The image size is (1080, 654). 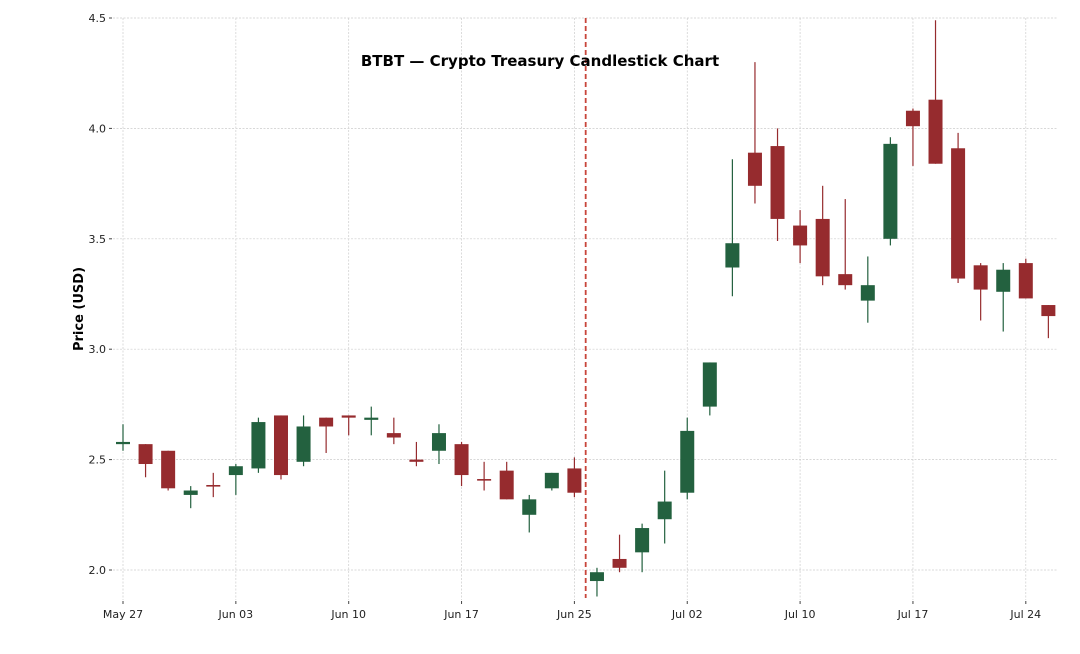 I want to click on x-tick-label: Jul 17, so click(x=913, y=614).